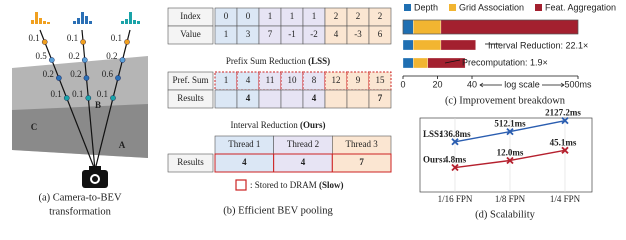 The width and height of the screenshot is (626, 240). What do you see at coordinates (522, 85) in the screenshot?
I see `break-arrows` at bounding box center [522, 85].